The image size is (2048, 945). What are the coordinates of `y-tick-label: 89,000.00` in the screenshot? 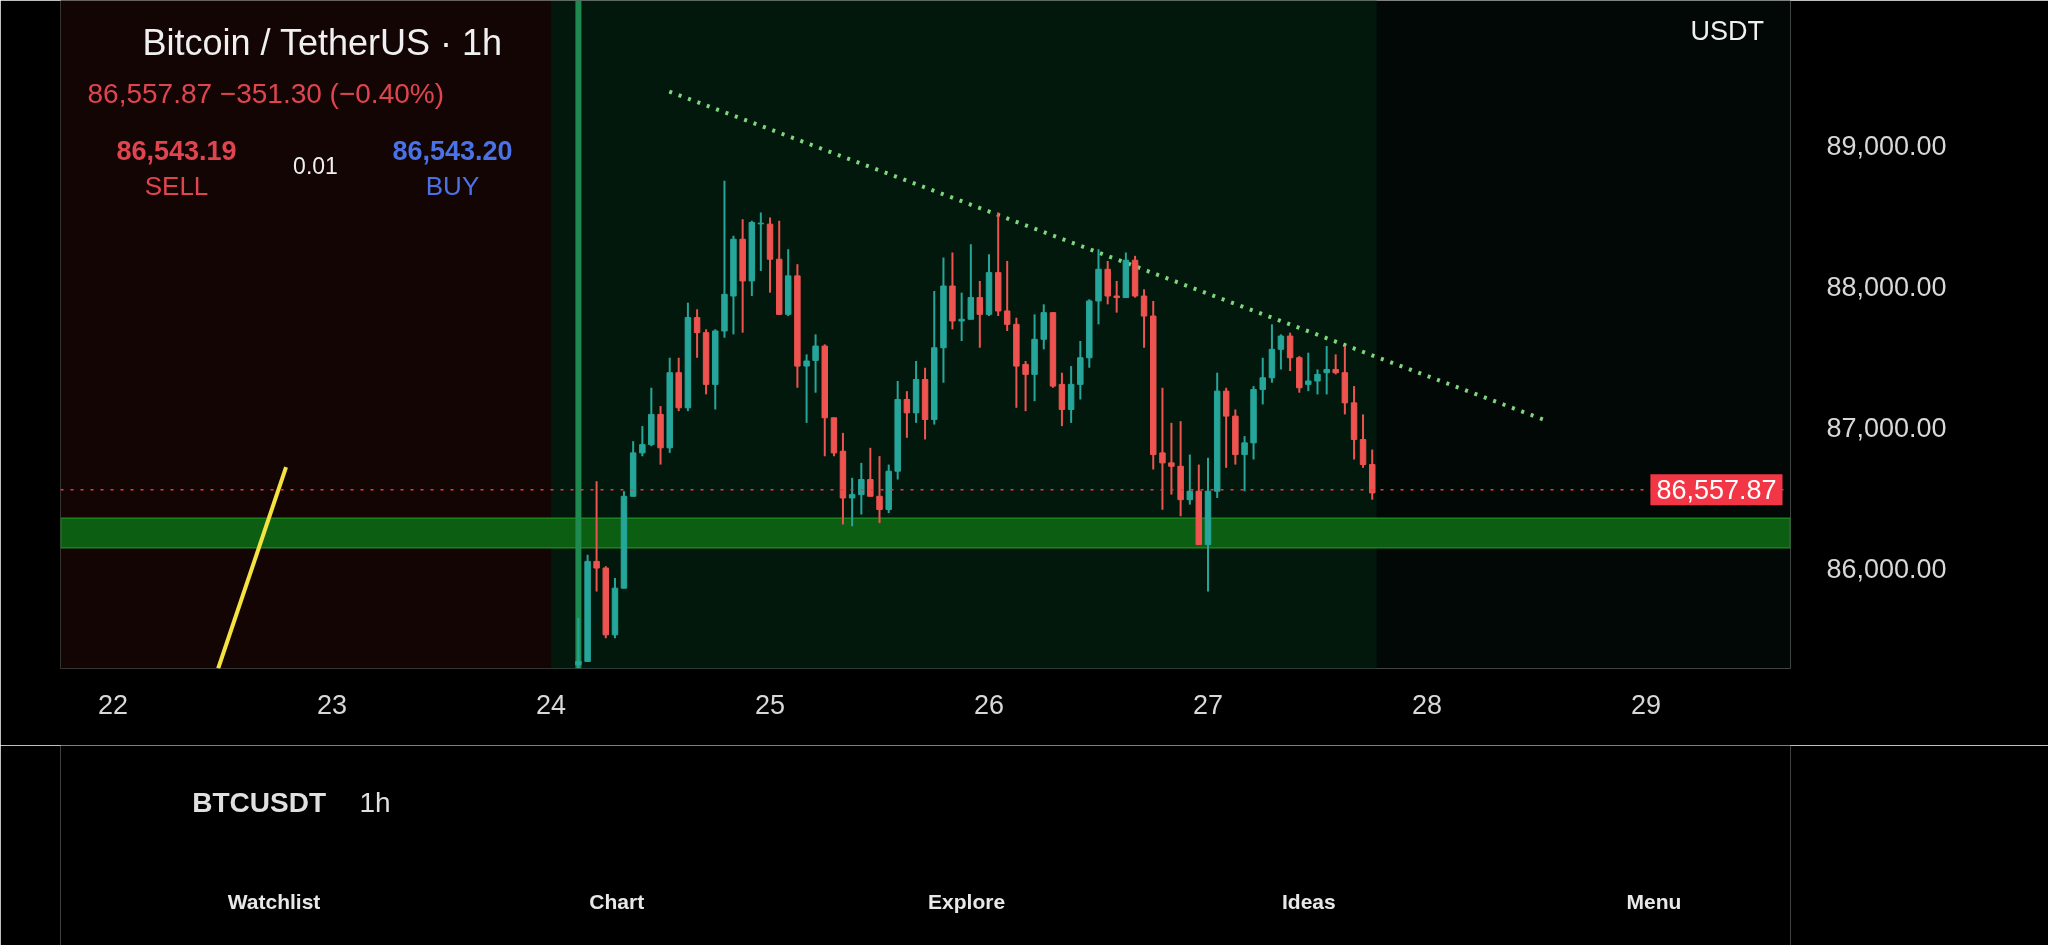 It's located at (1886, 146).